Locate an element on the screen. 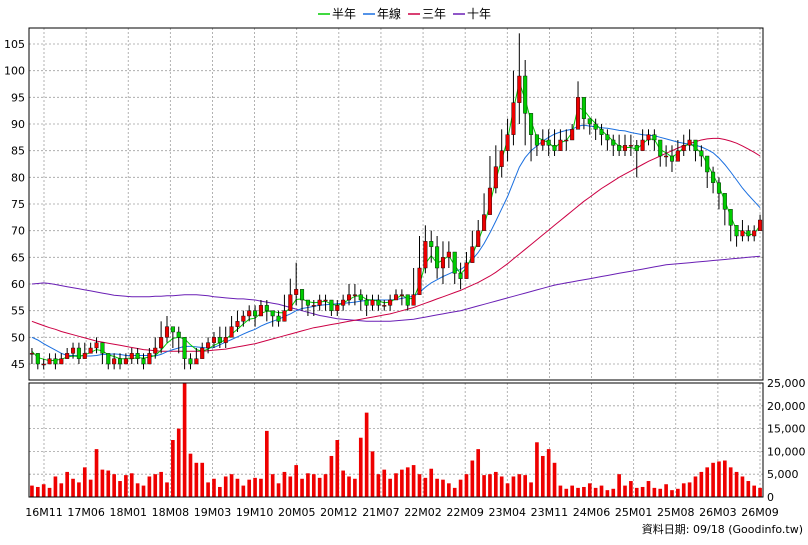 The height and width of the screenshot is (545, 808). price-tick-label-12: 105 is located at coordinates (14, 44).